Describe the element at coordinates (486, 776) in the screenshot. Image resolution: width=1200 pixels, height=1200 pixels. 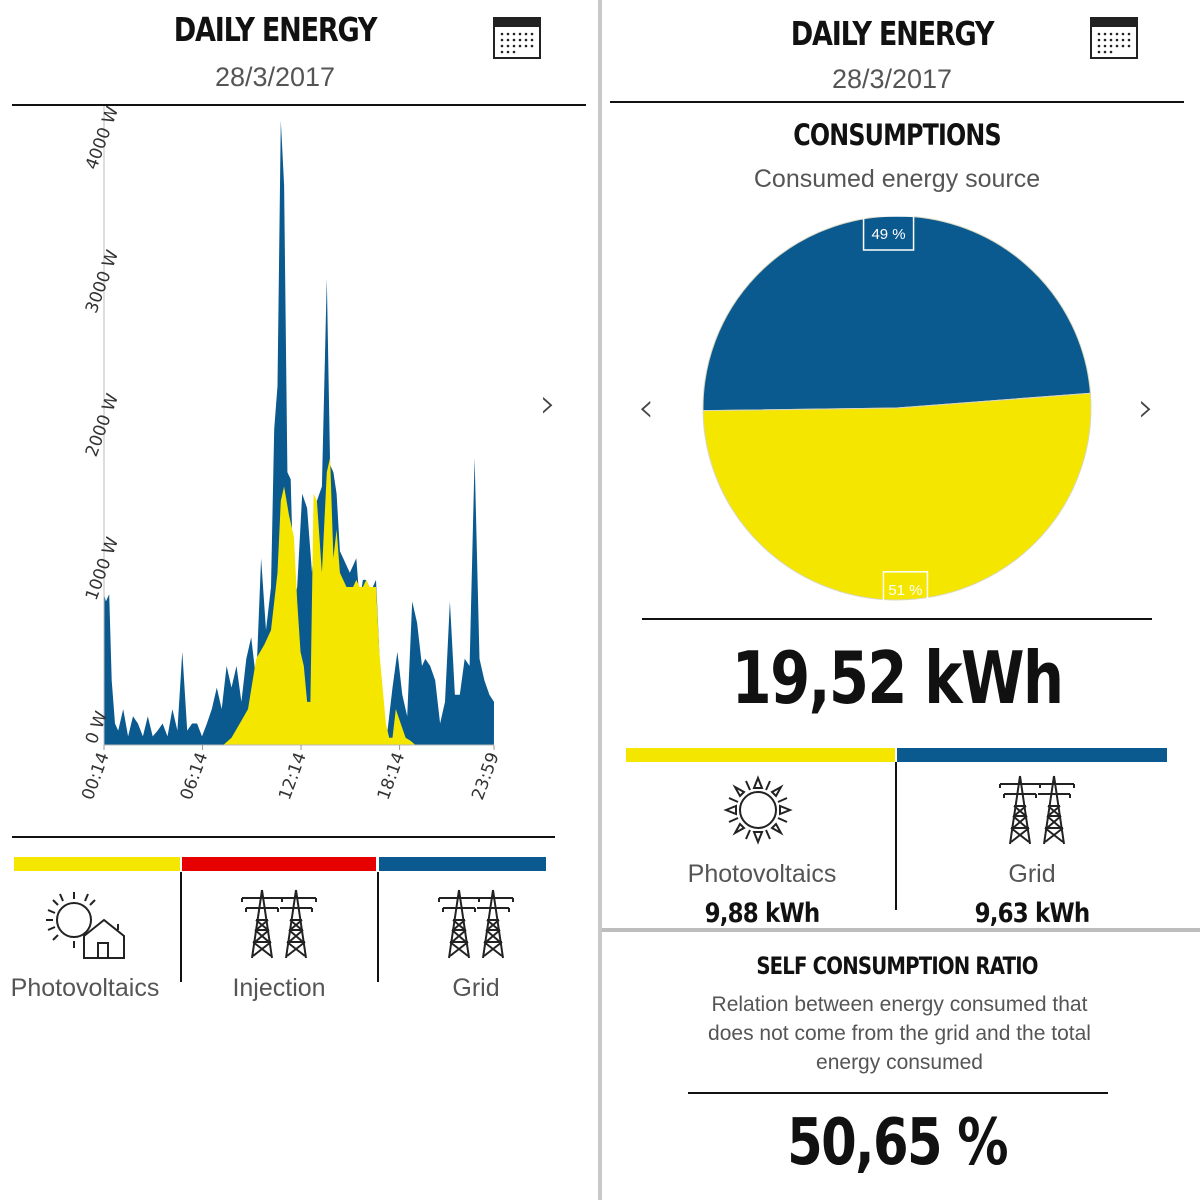
I see `x-tick-label: 23:59` at that location.